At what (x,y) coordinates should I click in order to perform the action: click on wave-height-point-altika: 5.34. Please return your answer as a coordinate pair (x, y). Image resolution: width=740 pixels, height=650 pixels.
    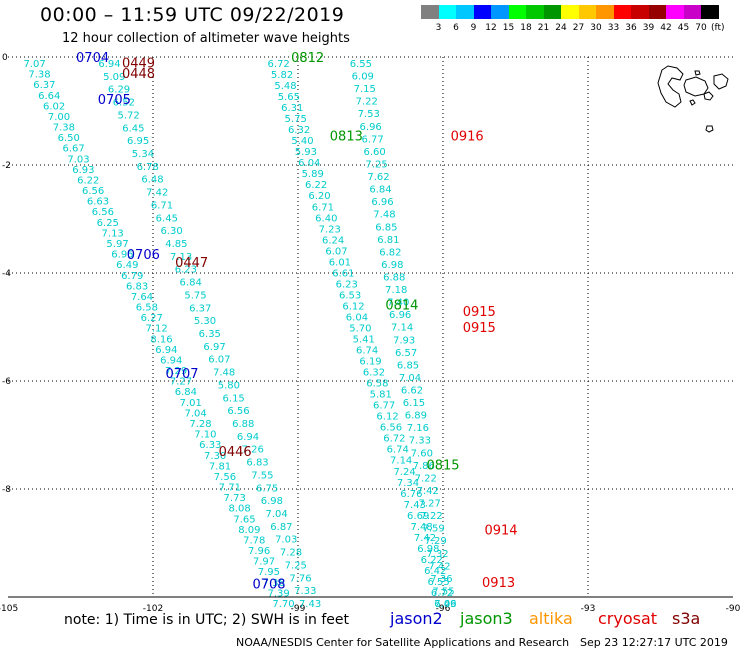
    Looking at the image, I should click on (143, 154).